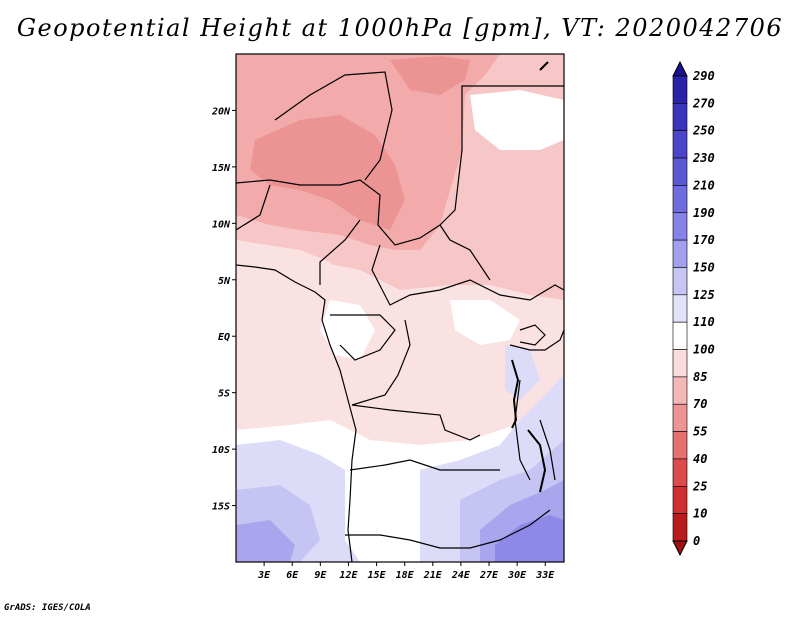  I want to click on lake-victoria, so click(532, 335).